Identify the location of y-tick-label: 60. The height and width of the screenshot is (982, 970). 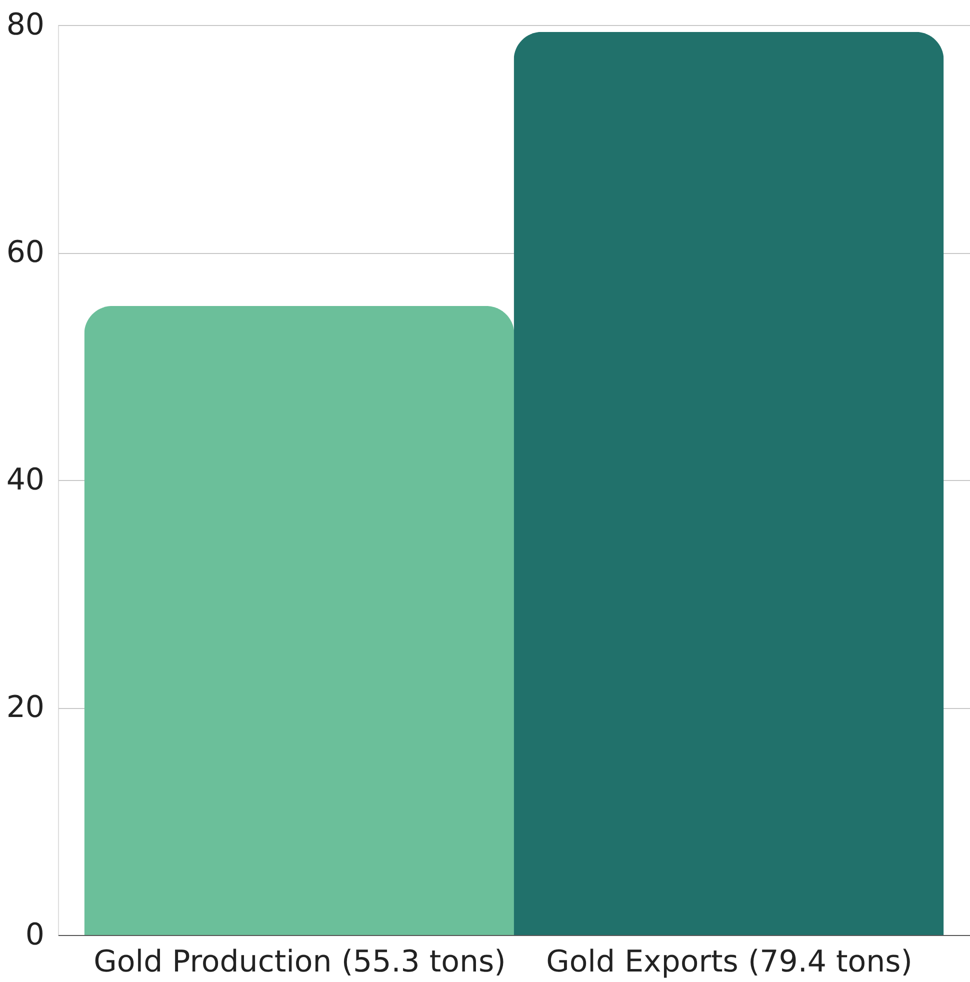
(25, 252).